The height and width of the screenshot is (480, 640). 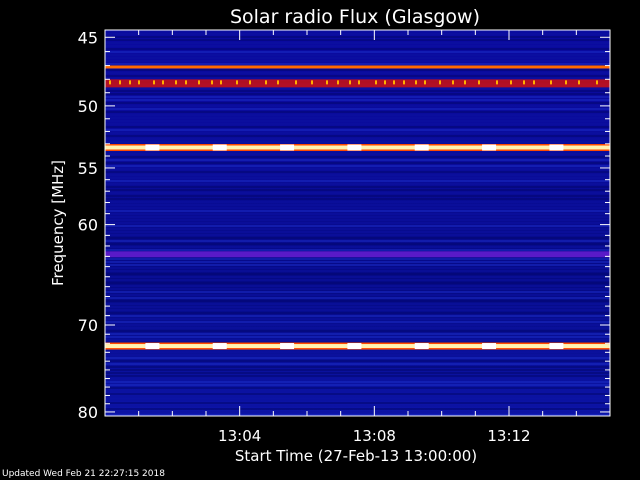 What do you see at coordinates (88, 225) in the screenshot?
I see `y-tick-label: 60` at bounding box center [88, 225].